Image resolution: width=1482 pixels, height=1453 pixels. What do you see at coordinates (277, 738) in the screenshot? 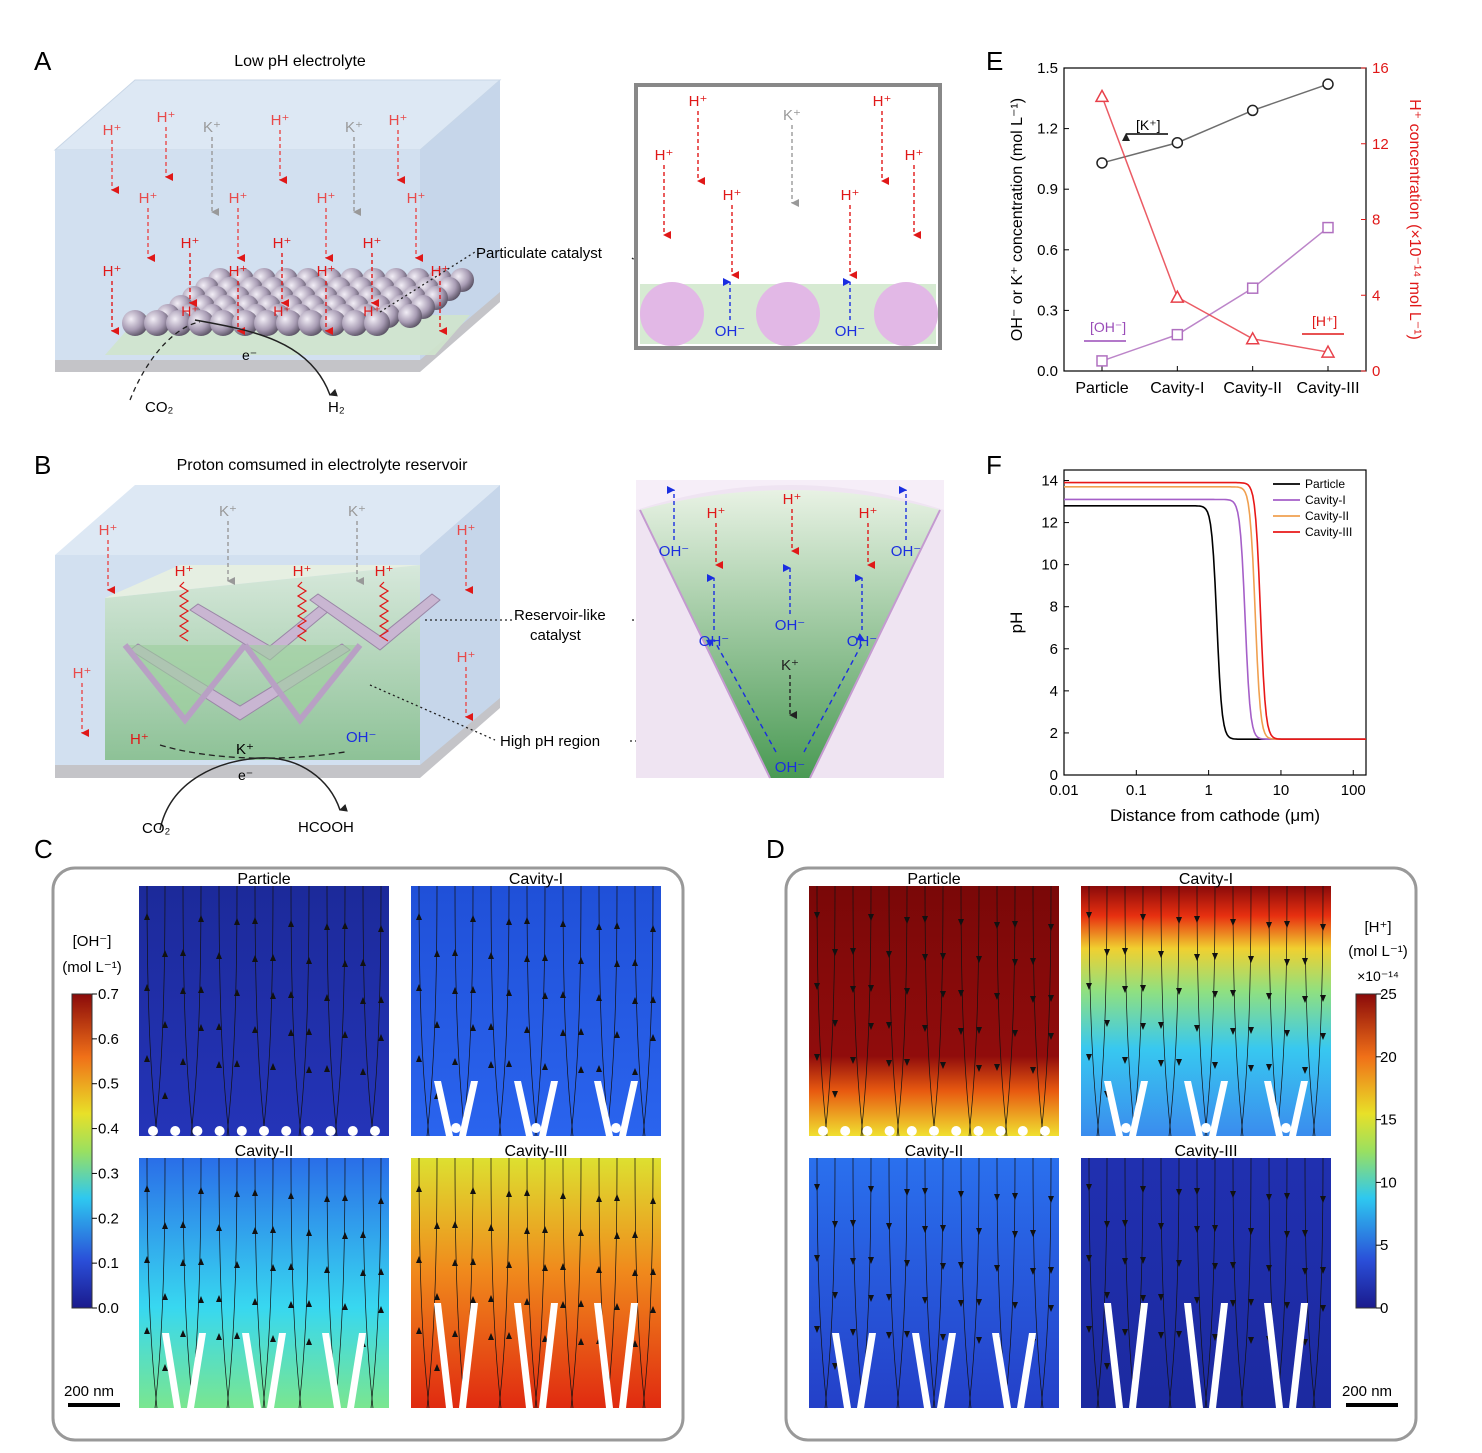
I see `box-b-base` at bounding box center [277, 738].